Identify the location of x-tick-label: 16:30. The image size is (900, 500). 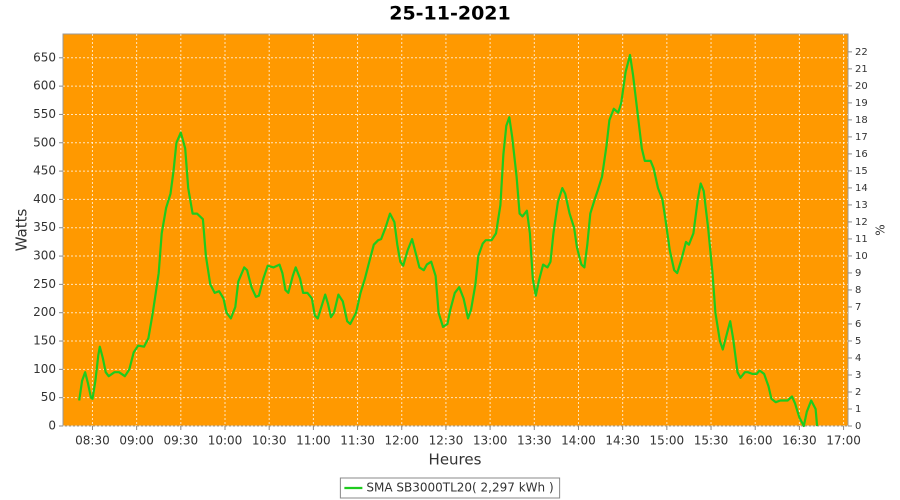
(799, 441).